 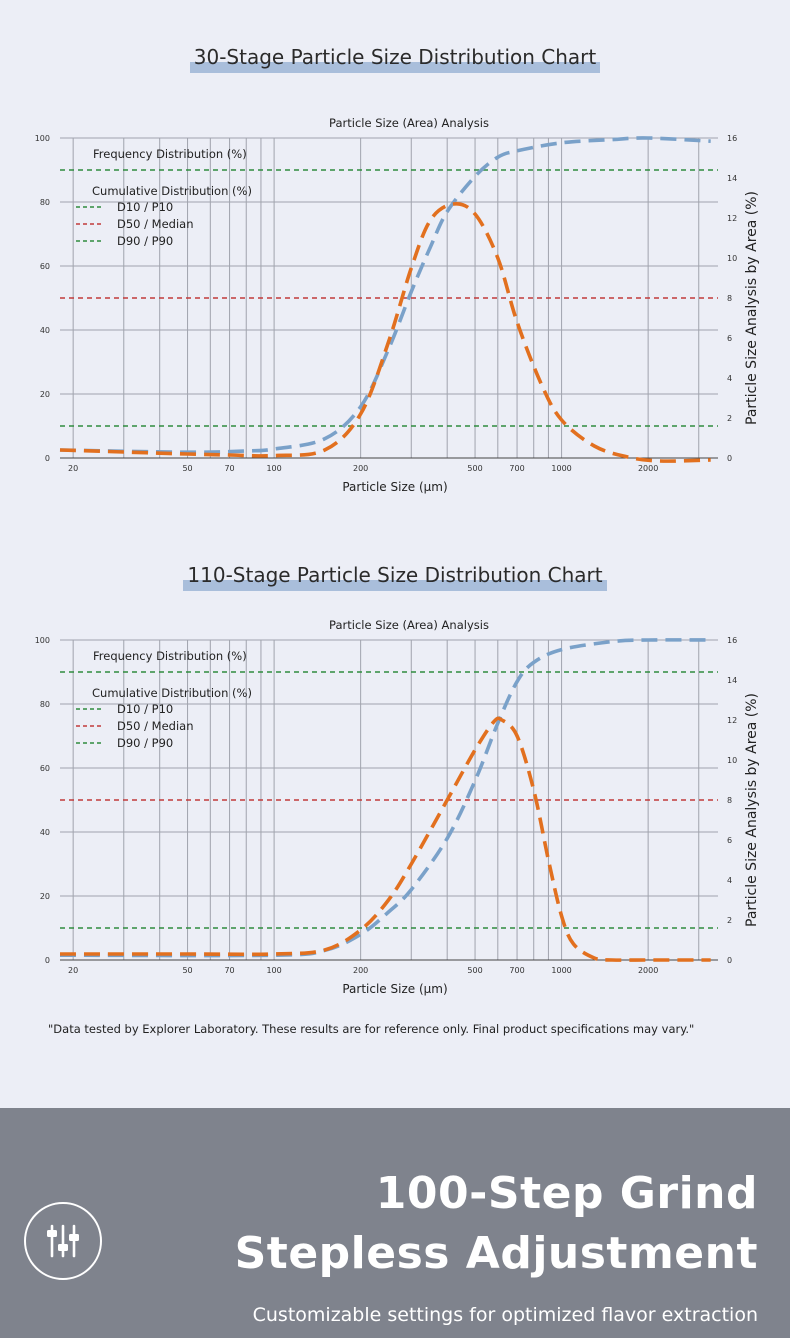 What do you see at coordinates (496, 1253) in the screenshot?
I see `headline-secondary: Stepless Adjustment` at bounding box center [496, 1253].